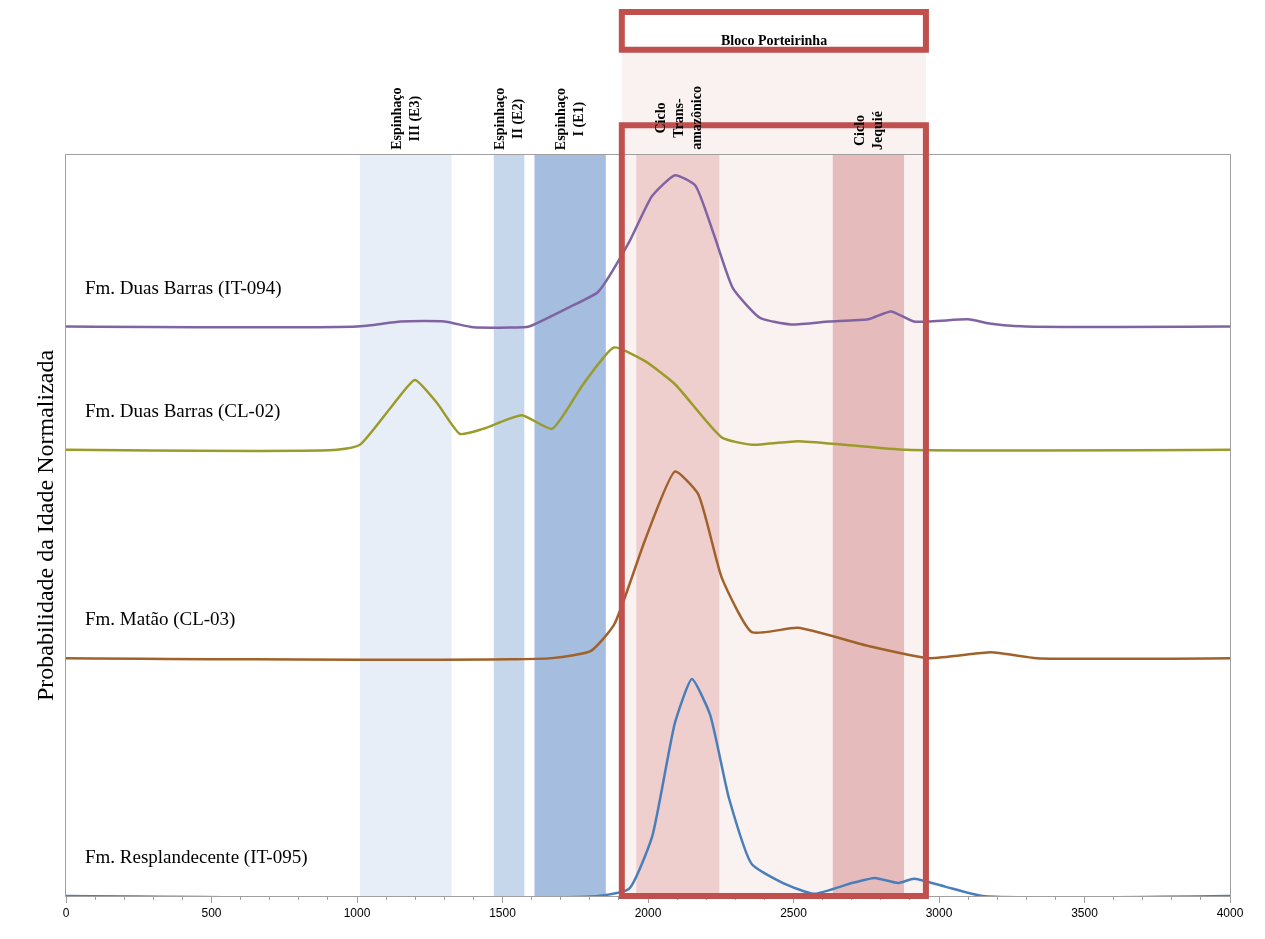 The height and width of the screenshot is (939, 1265). Describe the element at coordinates (160, 619) in the screenshot. I see `series-label: Fm. Matão (CL-03)` at that location.